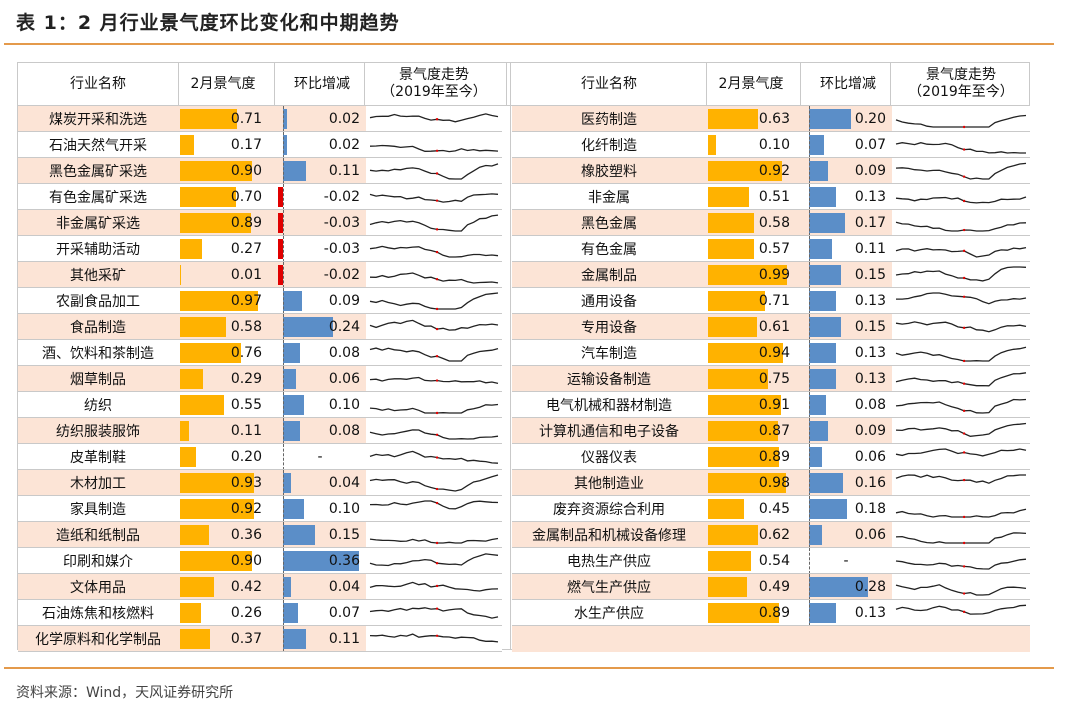  Describe the element at coordinates (223, 83) in the screenshot. I see `left-header-jingqi: 2月景气度` at that location.